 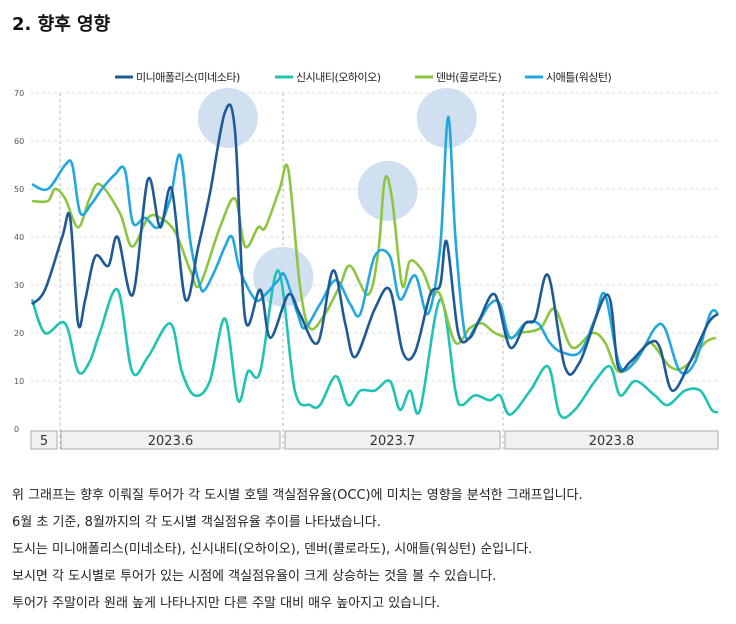 I want to click on month-label: 2023.8, so click(x=612, y=441).